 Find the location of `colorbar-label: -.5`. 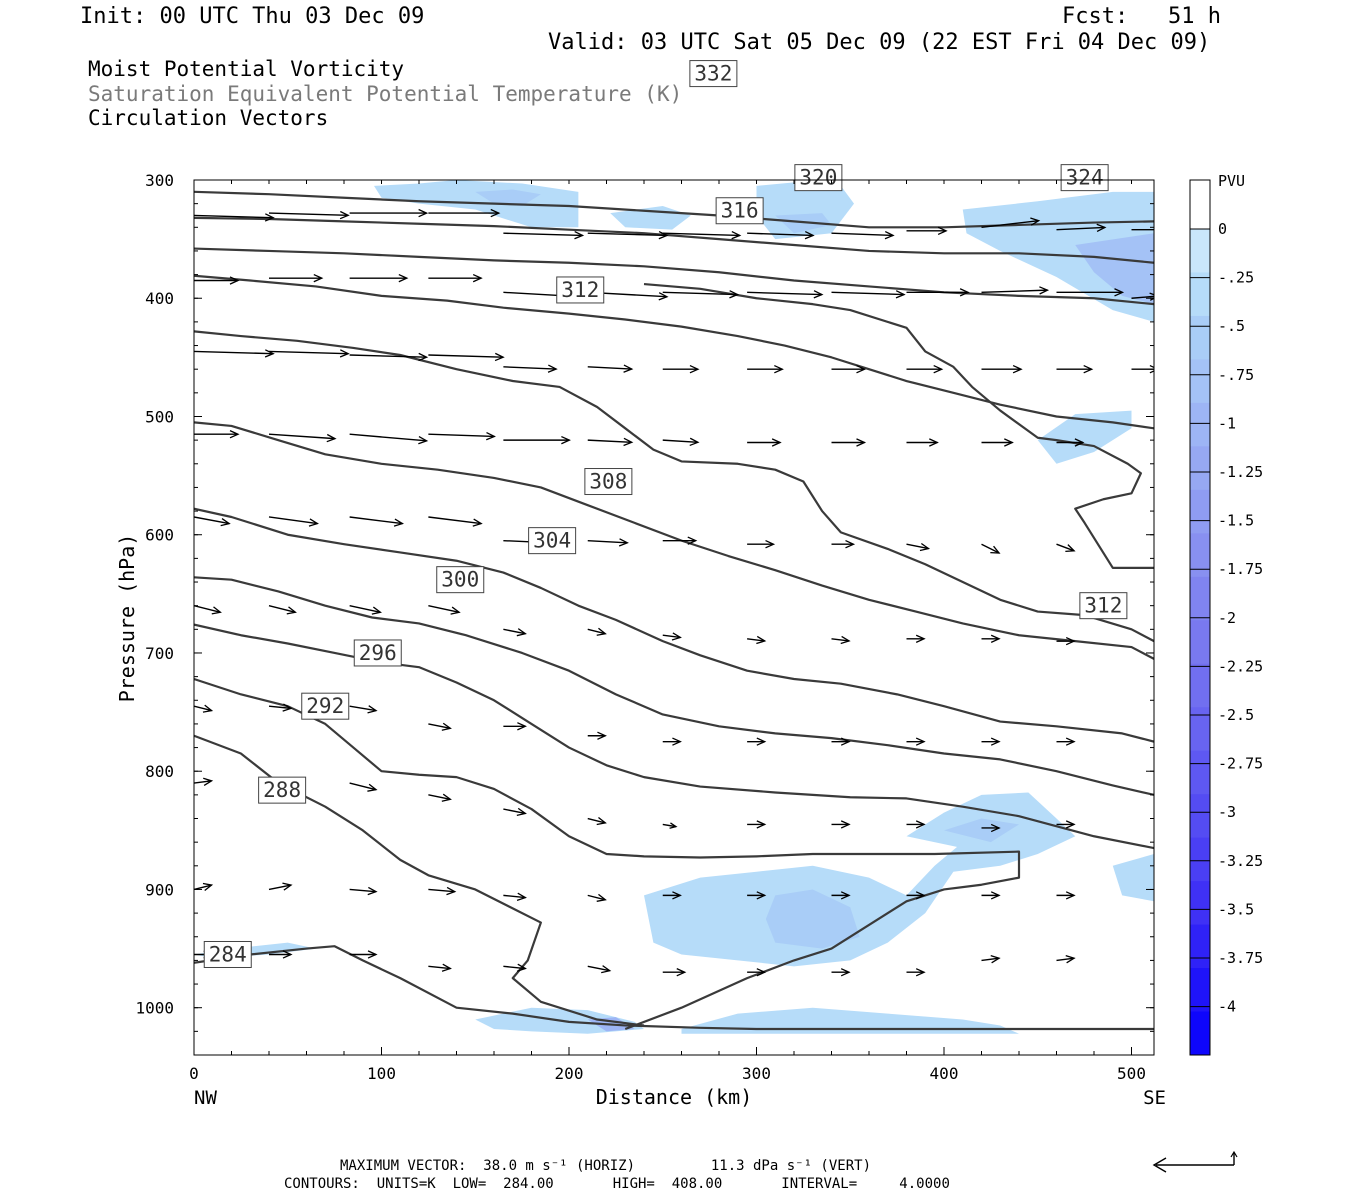

colorbar-label: -.5 is located at coordinates (1231, 326).